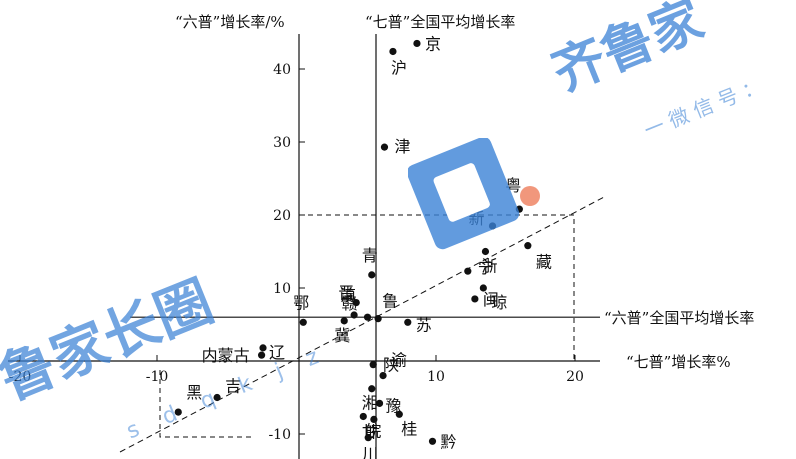  Describe the element at coordinates (157, 377) in the screenshot. I see `x-tick-label: -10` at that location.